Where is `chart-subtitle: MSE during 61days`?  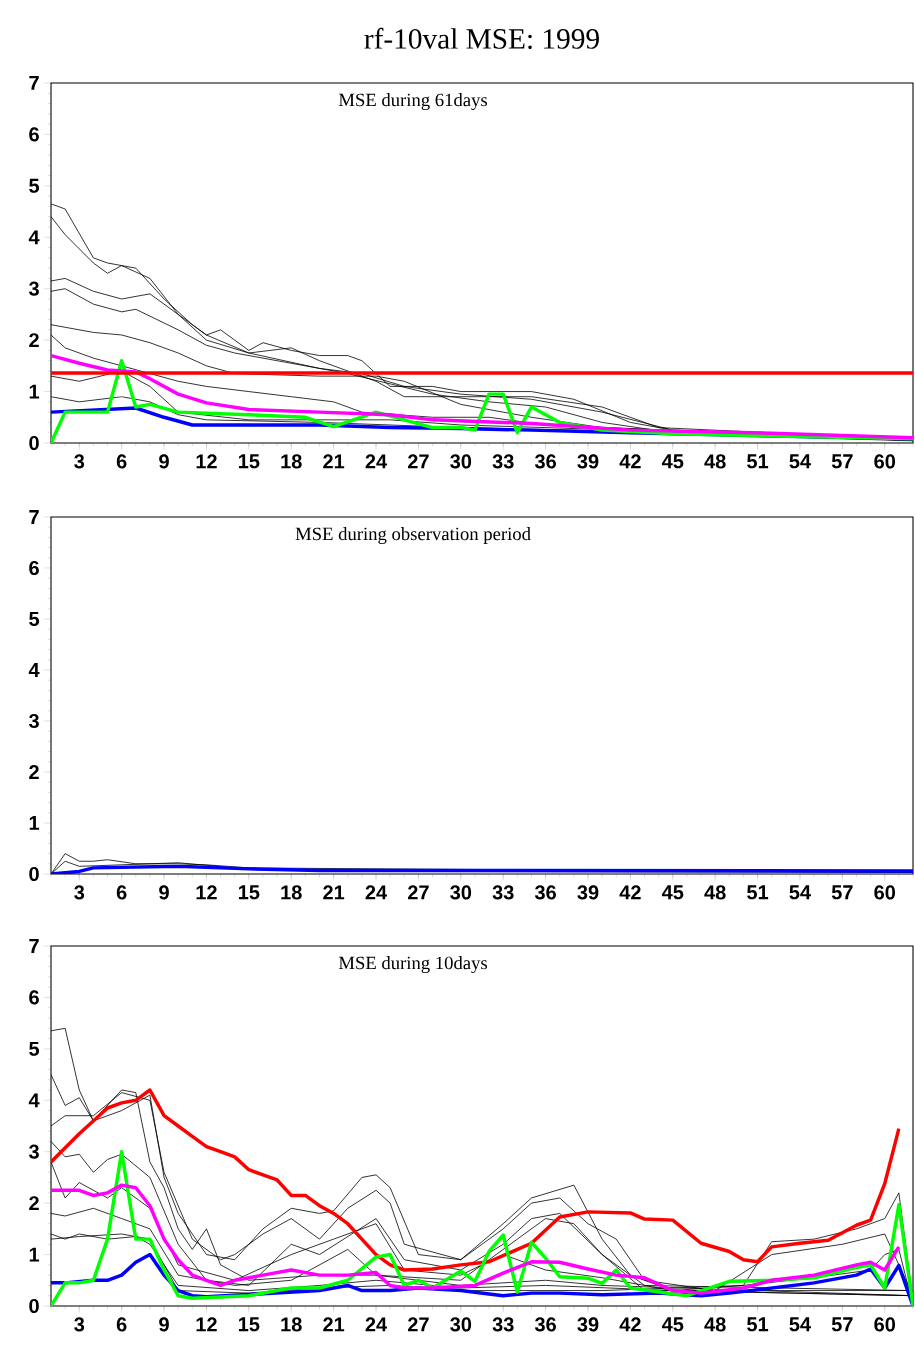 chart-subtitle: MSE during 61days is located at coordinates (413, 102).